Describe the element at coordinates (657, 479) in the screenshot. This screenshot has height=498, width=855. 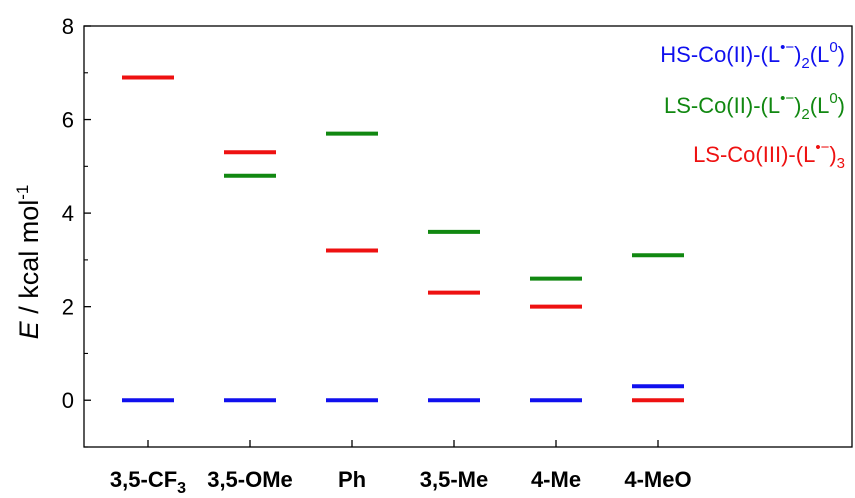
I see `x-tick-label: 4-MeO` at that location.